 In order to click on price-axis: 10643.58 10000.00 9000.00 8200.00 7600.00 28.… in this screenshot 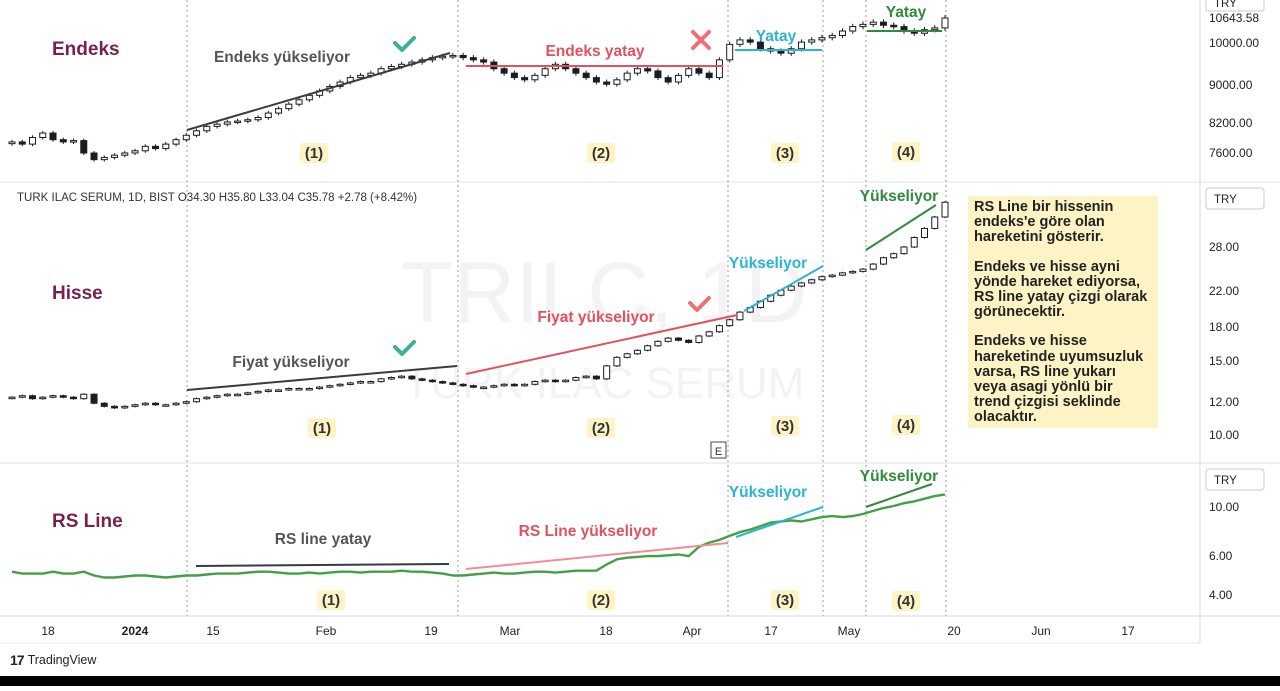, I will do `click(1234, 306)`.